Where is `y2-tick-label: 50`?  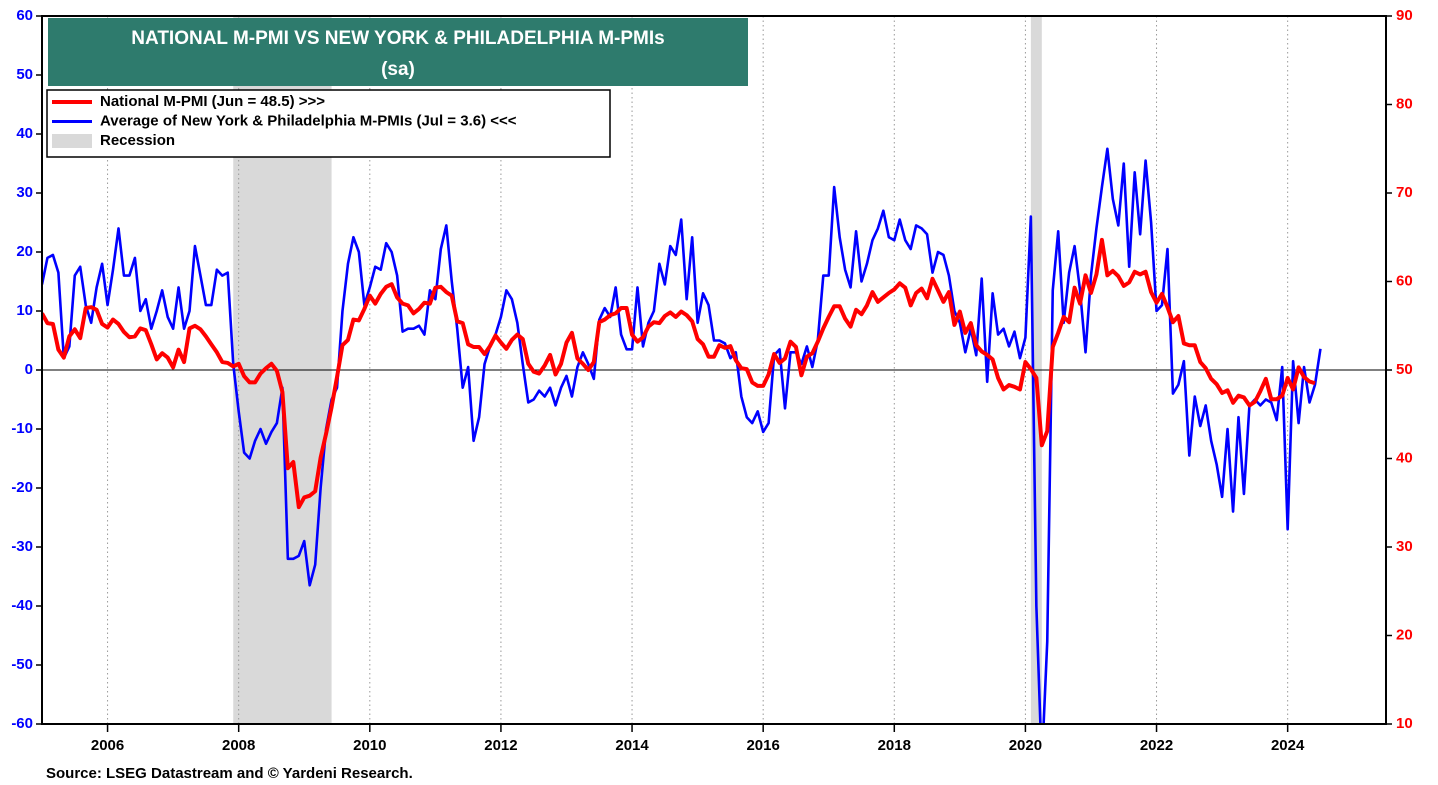
y2-tick-label: 50 is located at coordinates (1404, 369).